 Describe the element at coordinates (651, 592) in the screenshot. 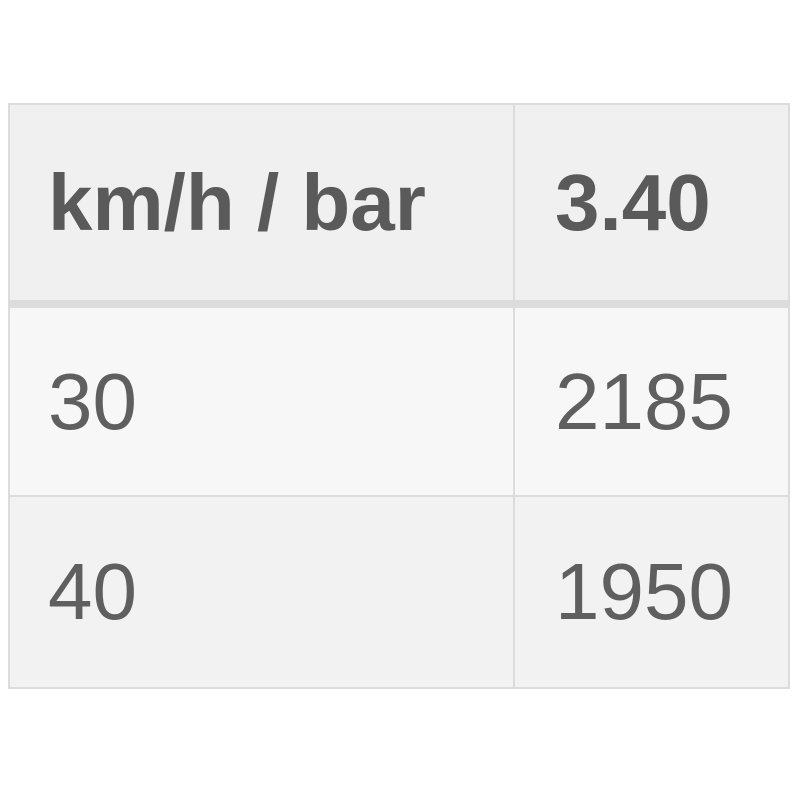

I see `cell-value: 1950` at that location.